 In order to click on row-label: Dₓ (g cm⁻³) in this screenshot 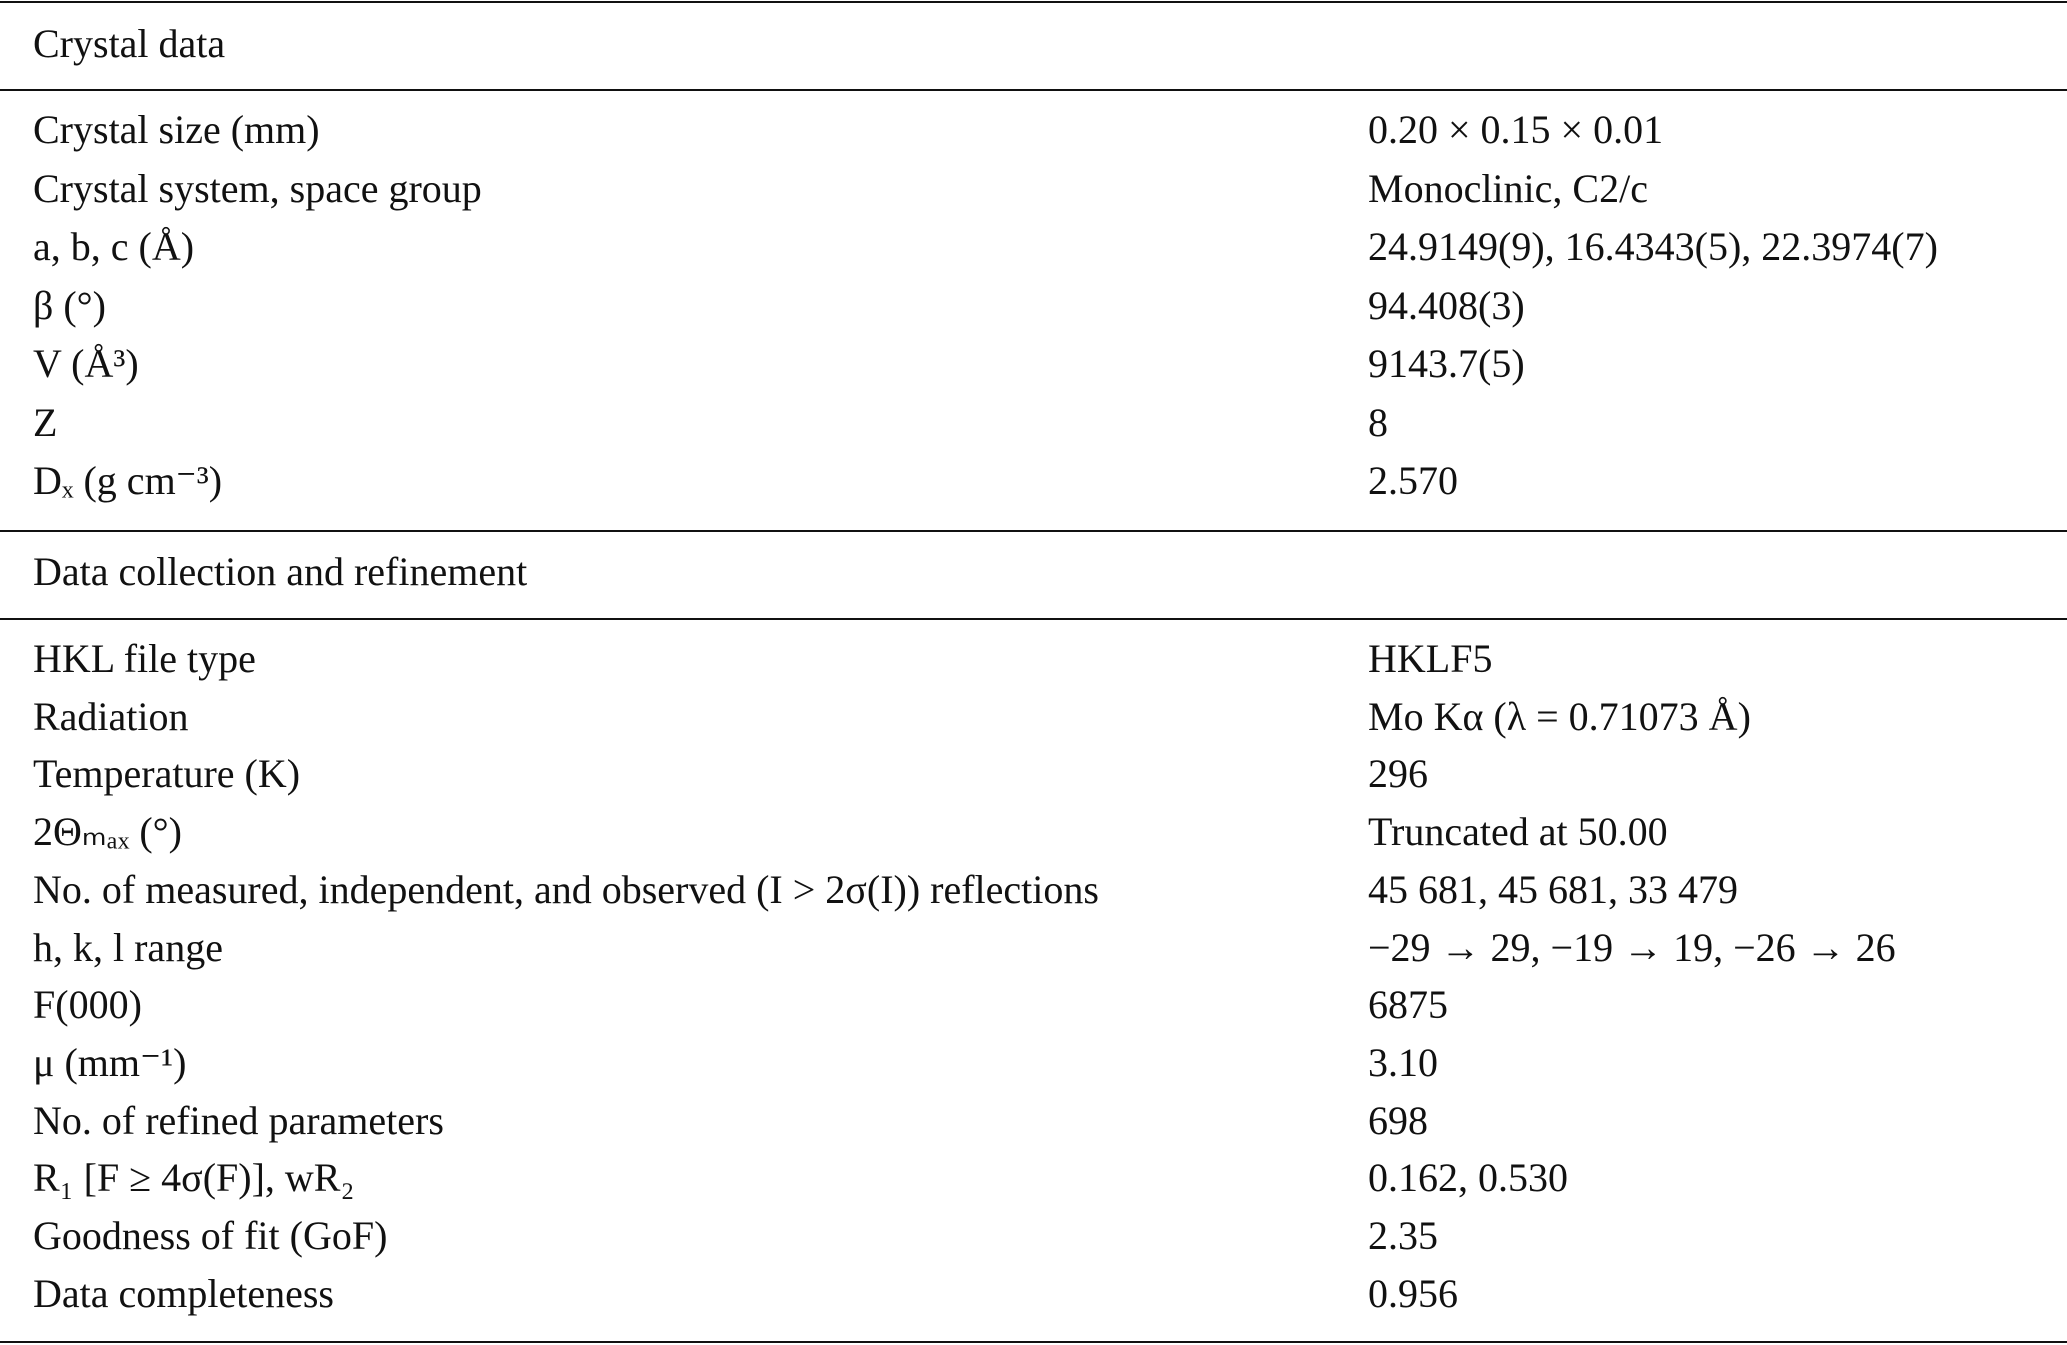, I will do `click(128, 480)`.